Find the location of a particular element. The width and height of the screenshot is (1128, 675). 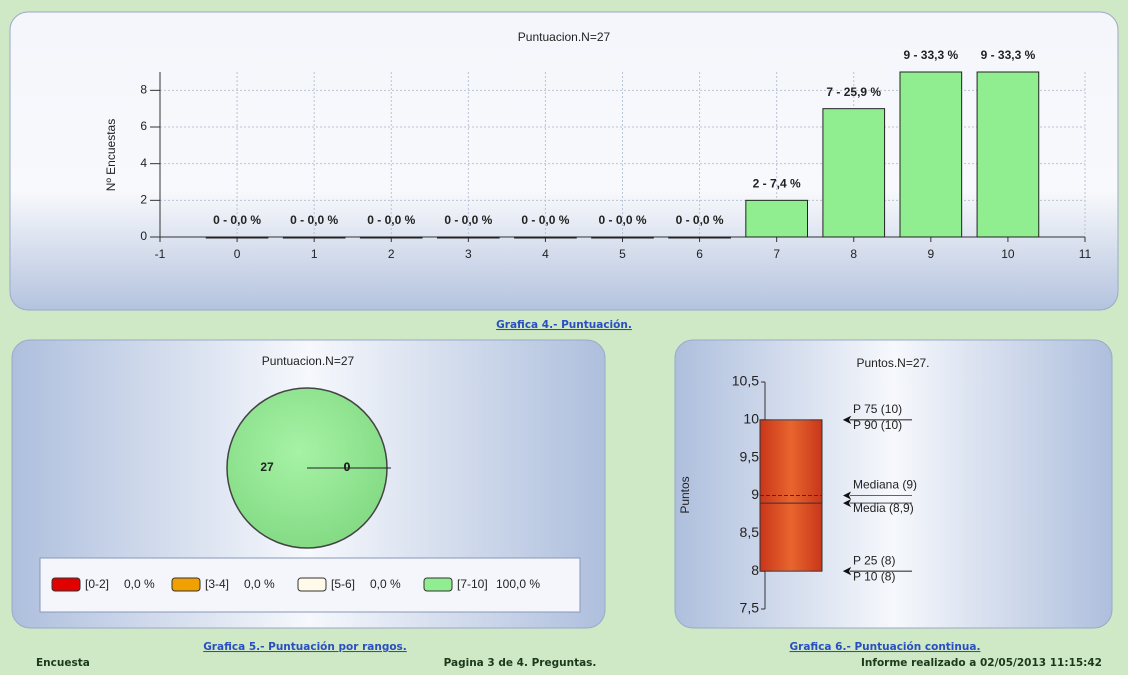

annotation: P 25 (8) is located at coordinates (874, 560).